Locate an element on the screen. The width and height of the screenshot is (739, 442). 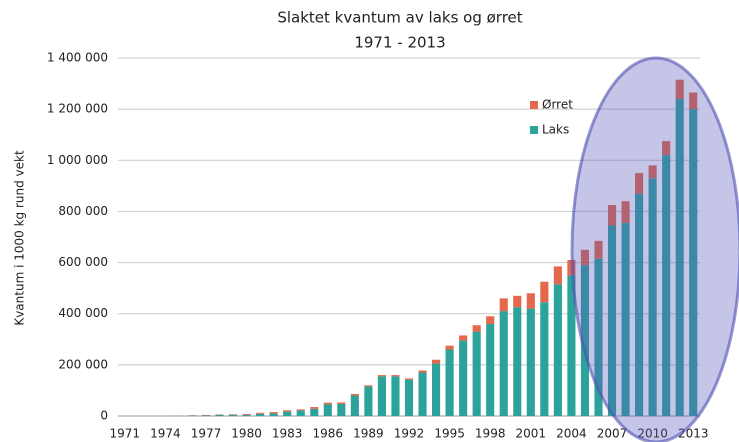
x-tick-label: 1989 is located at coordinates (368, 434).